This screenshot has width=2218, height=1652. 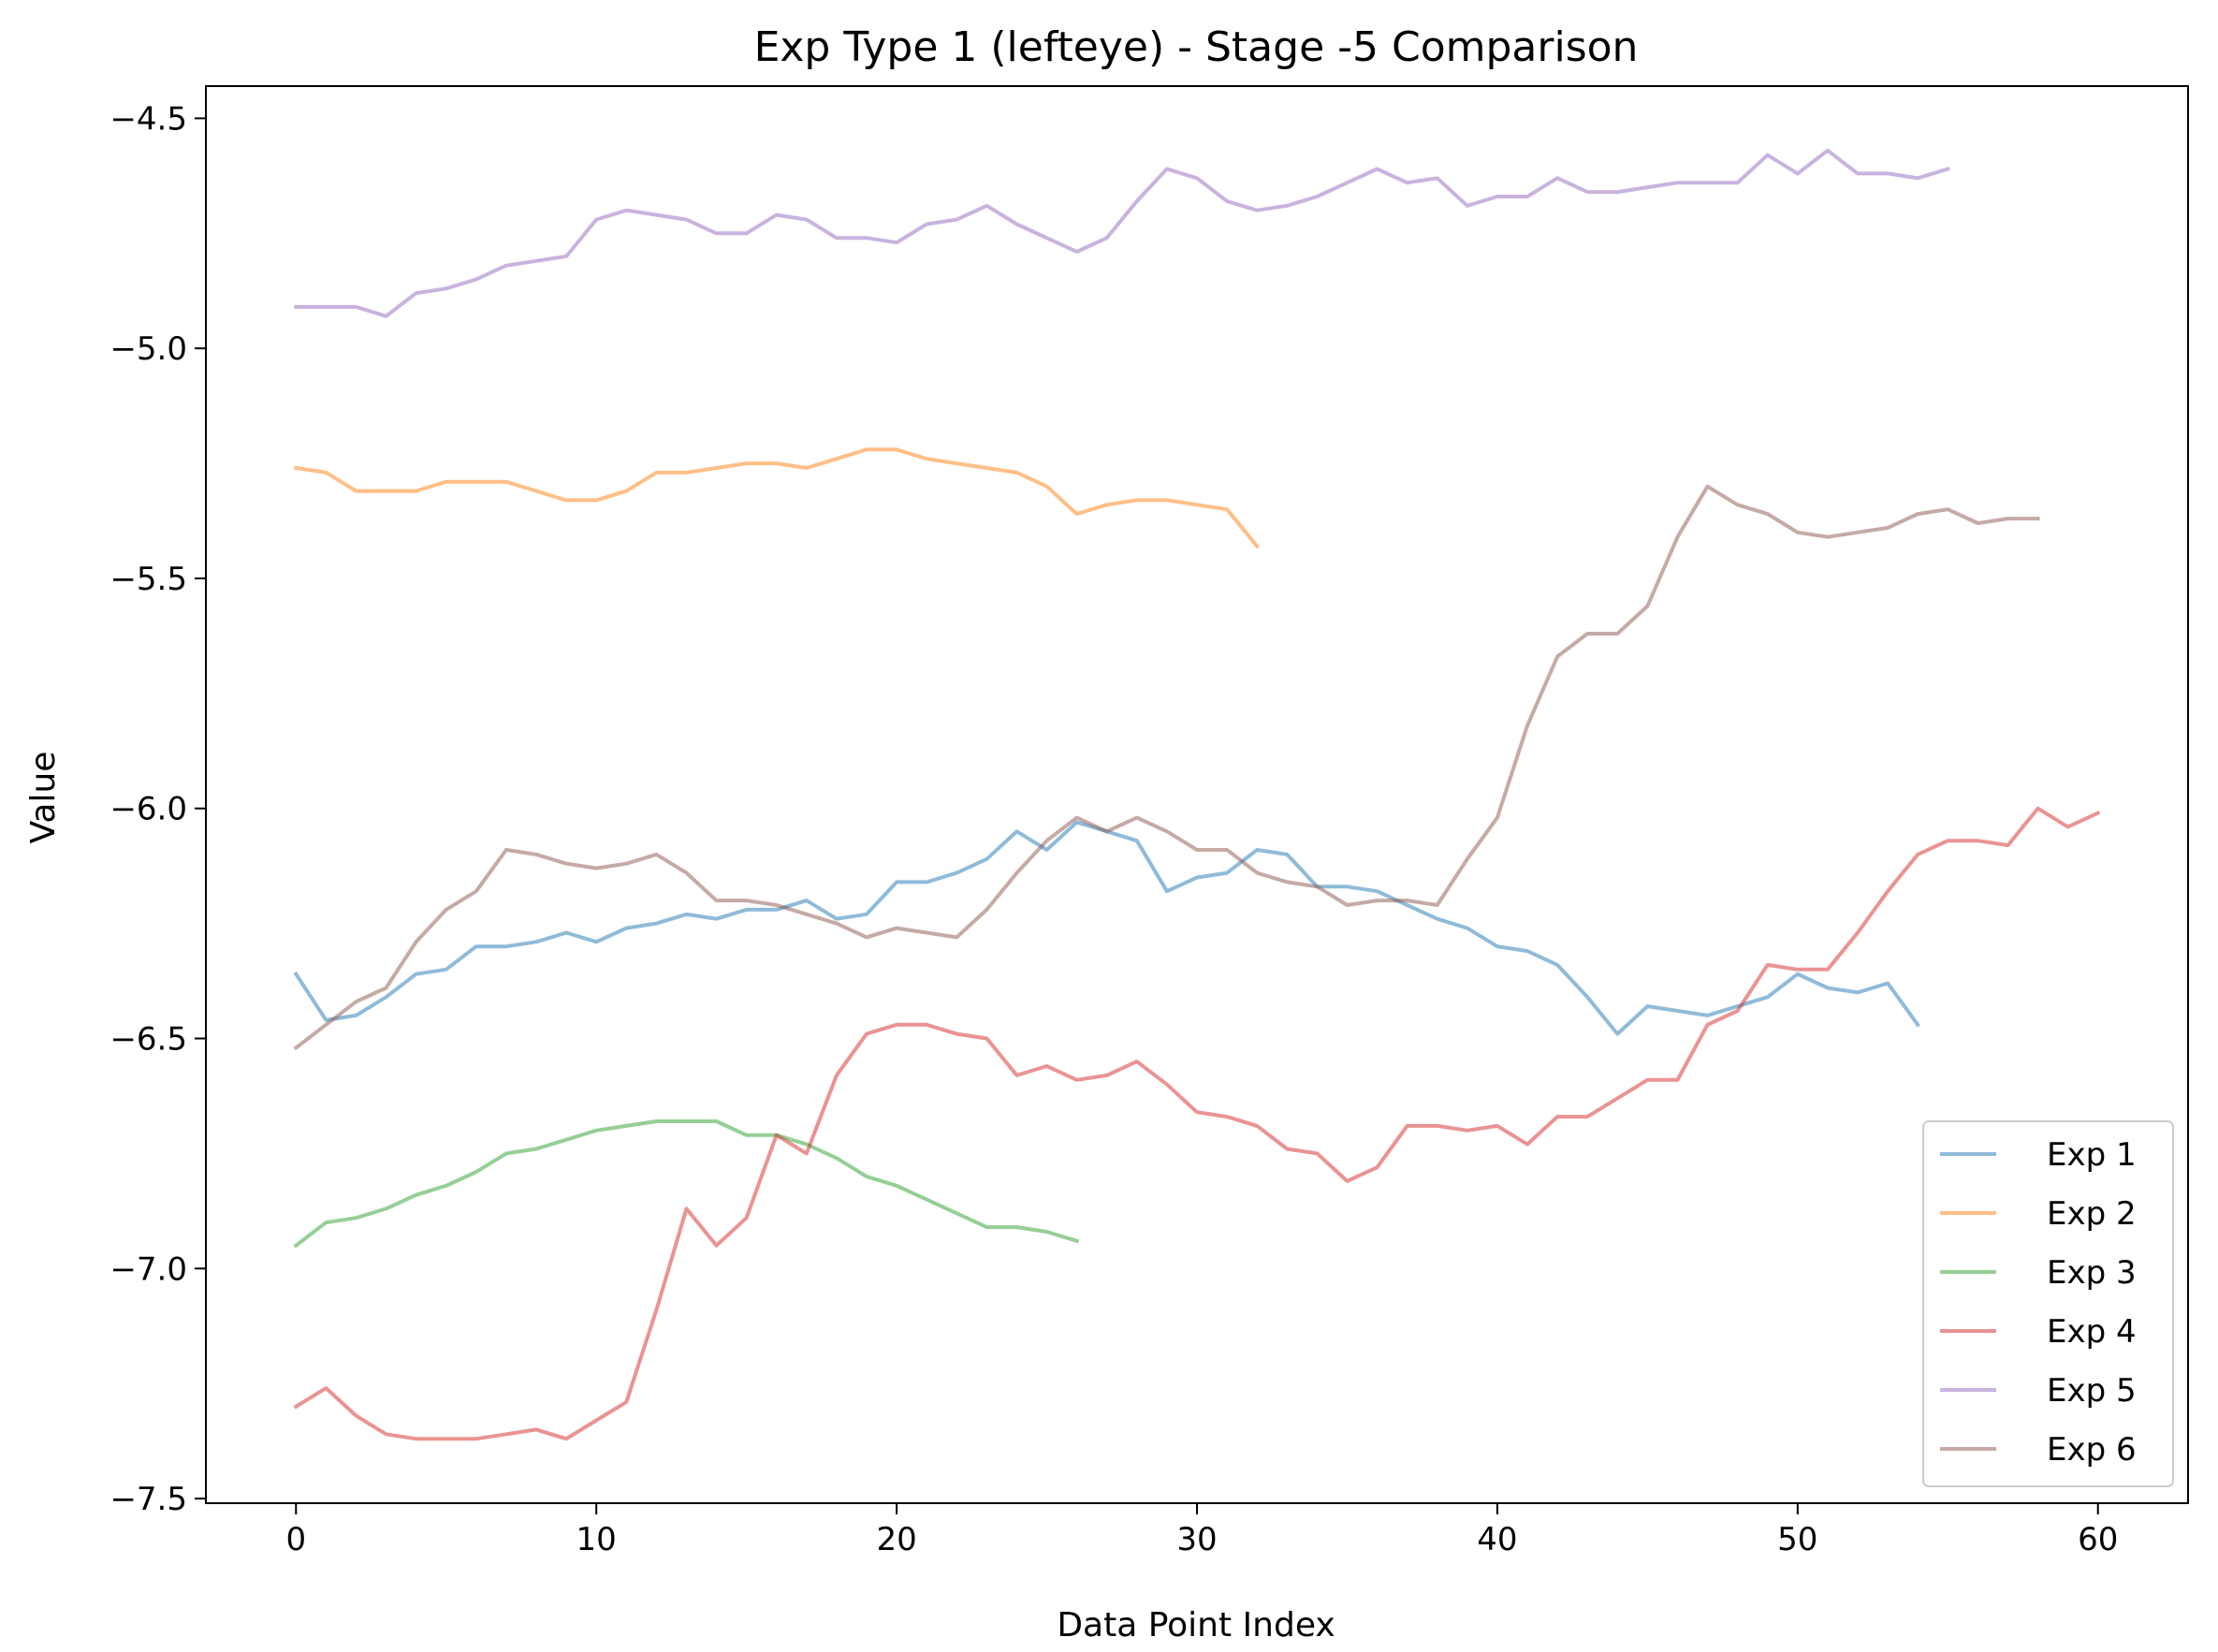 What do you see at coordinates (2092, 1214) in the screenshot?
I see `legend-label-exp-2: Exp 2` at bounding box center [2092, 1214].